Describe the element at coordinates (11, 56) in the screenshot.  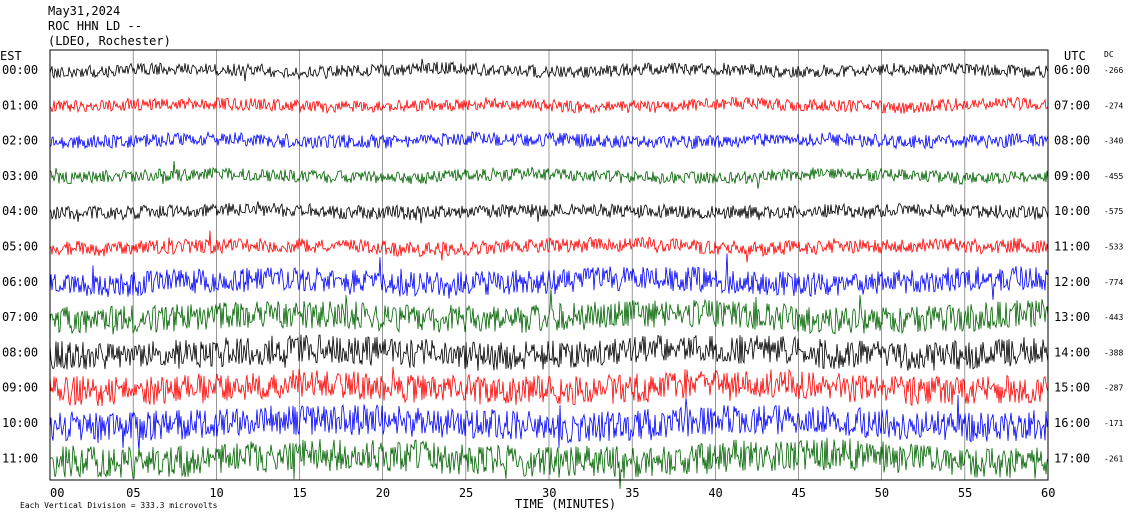
I see `est-axis-label: EST` at that location.